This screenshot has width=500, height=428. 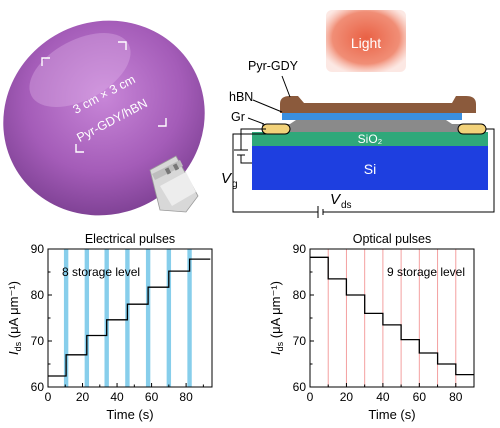 I want to click on gr-label: Gr, so click(x=238, y=117).